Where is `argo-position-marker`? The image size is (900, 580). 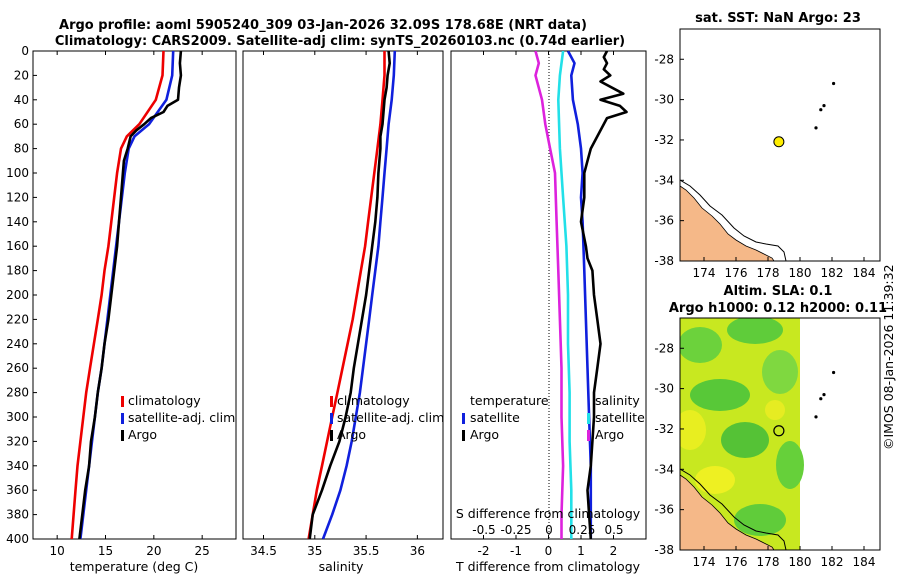 argo-position-marker is located at coordinates (779, 142).